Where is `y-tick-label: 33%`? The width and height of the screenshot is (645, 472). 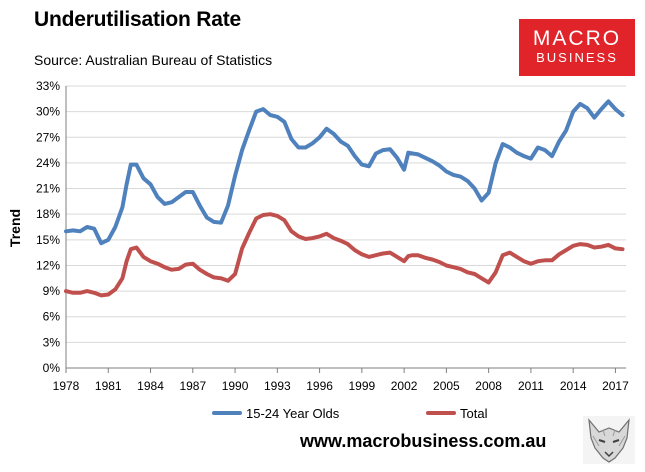
y-tick-label: 33% is located at coordinates (48, 86).